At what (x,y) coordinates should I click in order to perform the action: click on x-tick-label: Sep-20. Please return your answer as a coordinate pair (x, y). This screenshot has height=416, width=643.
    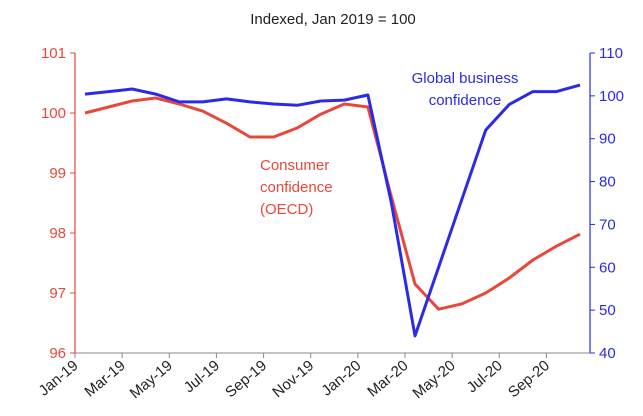
    Looking at the image, I should click on (529, 379).